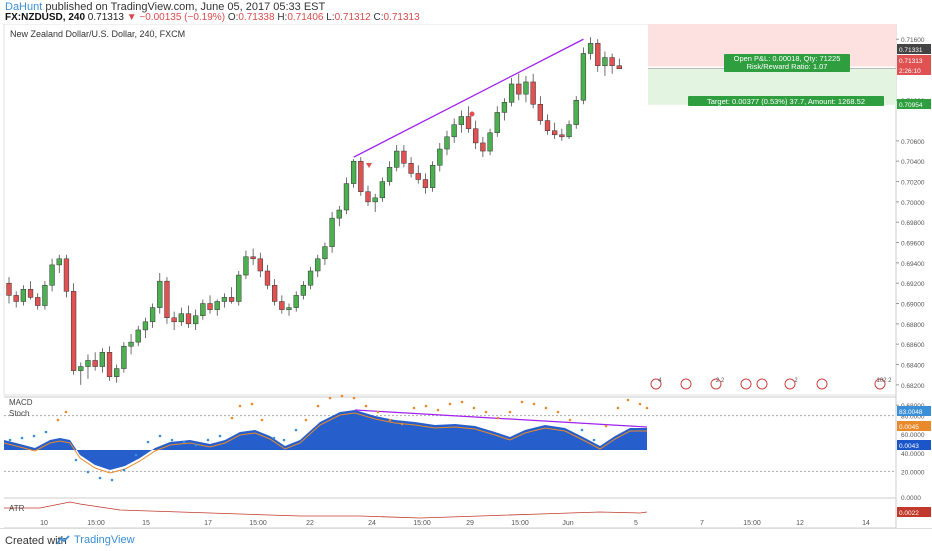  What do you see at coordinates (787, 58) in the screenshot?
I see `pnl-line-1: Open P&L: 0.00018, Qty: 71225` at bounding box center [787, 58].